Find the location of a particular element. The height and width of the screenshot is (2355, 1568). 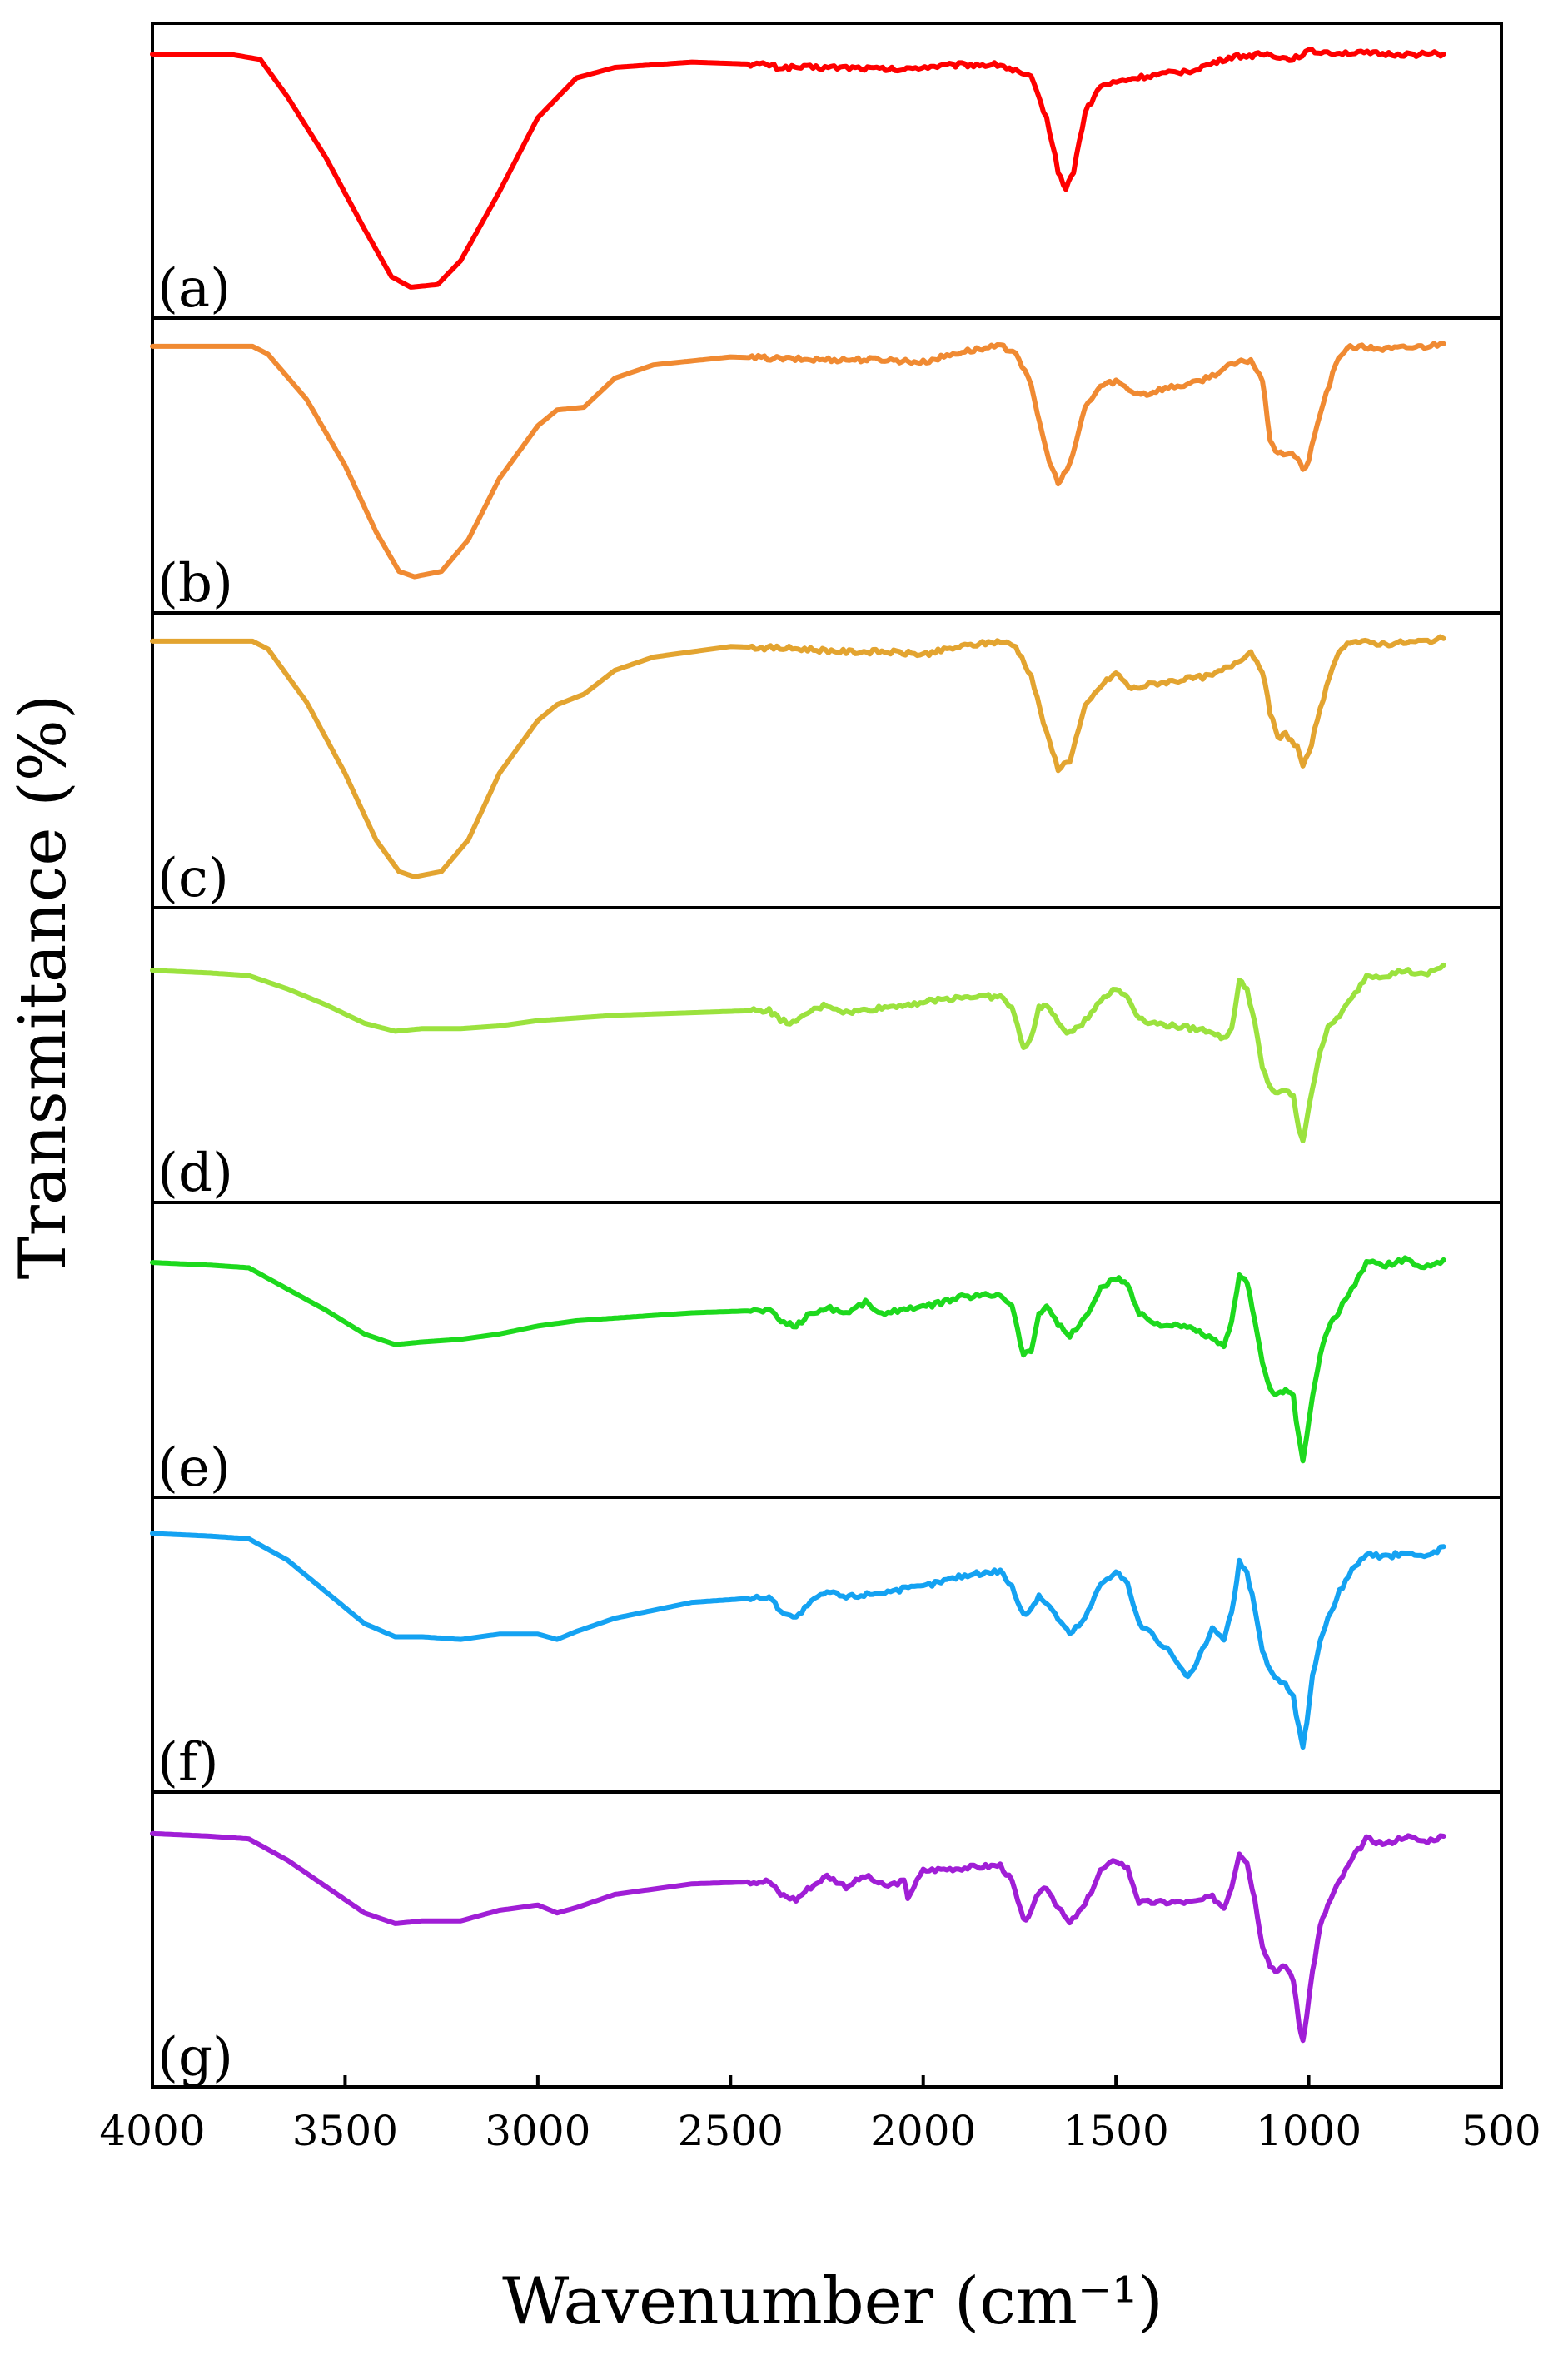

panel-label: (f) is located at coordinates (188, 1763).